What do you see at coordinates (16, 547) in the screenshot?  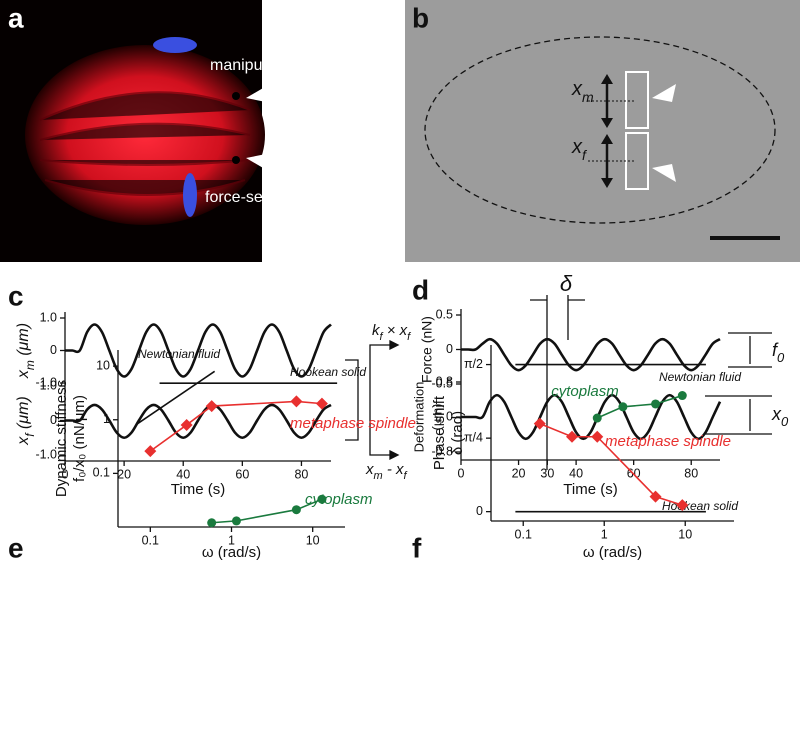 I see `panel-letter: e` at bounding box center [16, 547].